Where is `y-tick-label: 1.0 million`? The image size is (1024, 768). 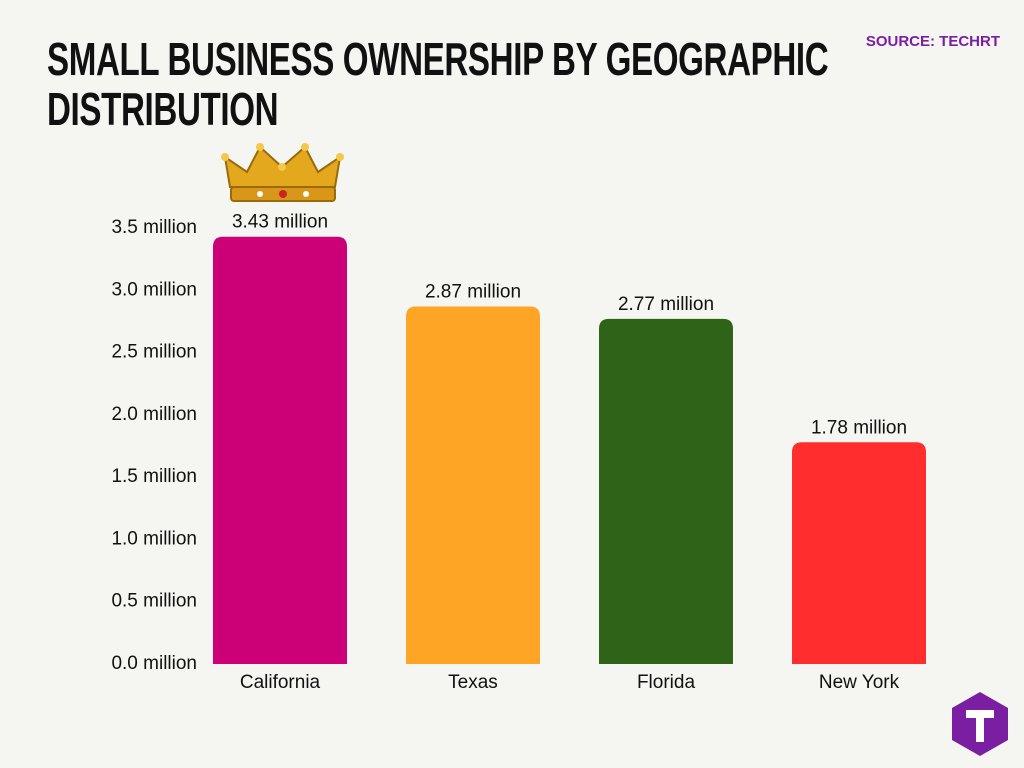 y-tick-label: 1.0 million is located at coordinates (154, 538).